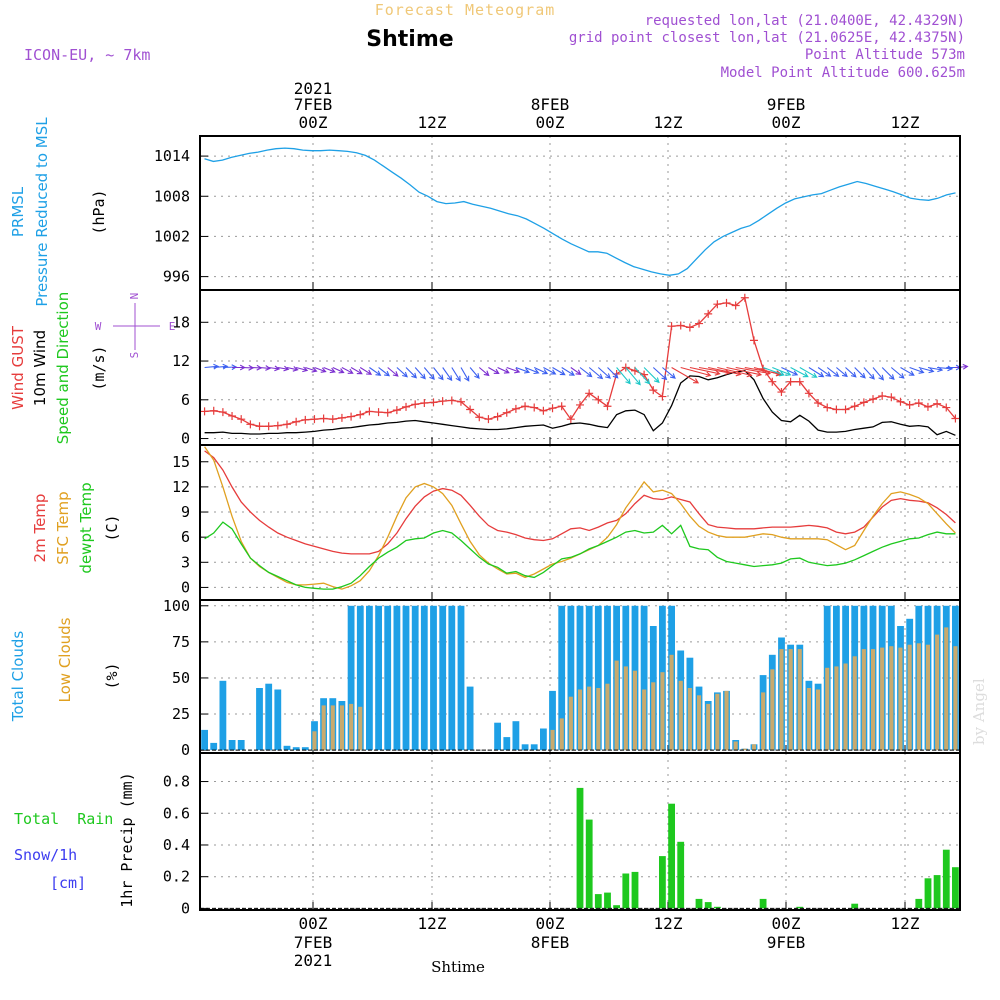 This screenshot has height=1000, width=1000. I want to click on bottom-hour-tick-2: 12Z, so click(432, 923).